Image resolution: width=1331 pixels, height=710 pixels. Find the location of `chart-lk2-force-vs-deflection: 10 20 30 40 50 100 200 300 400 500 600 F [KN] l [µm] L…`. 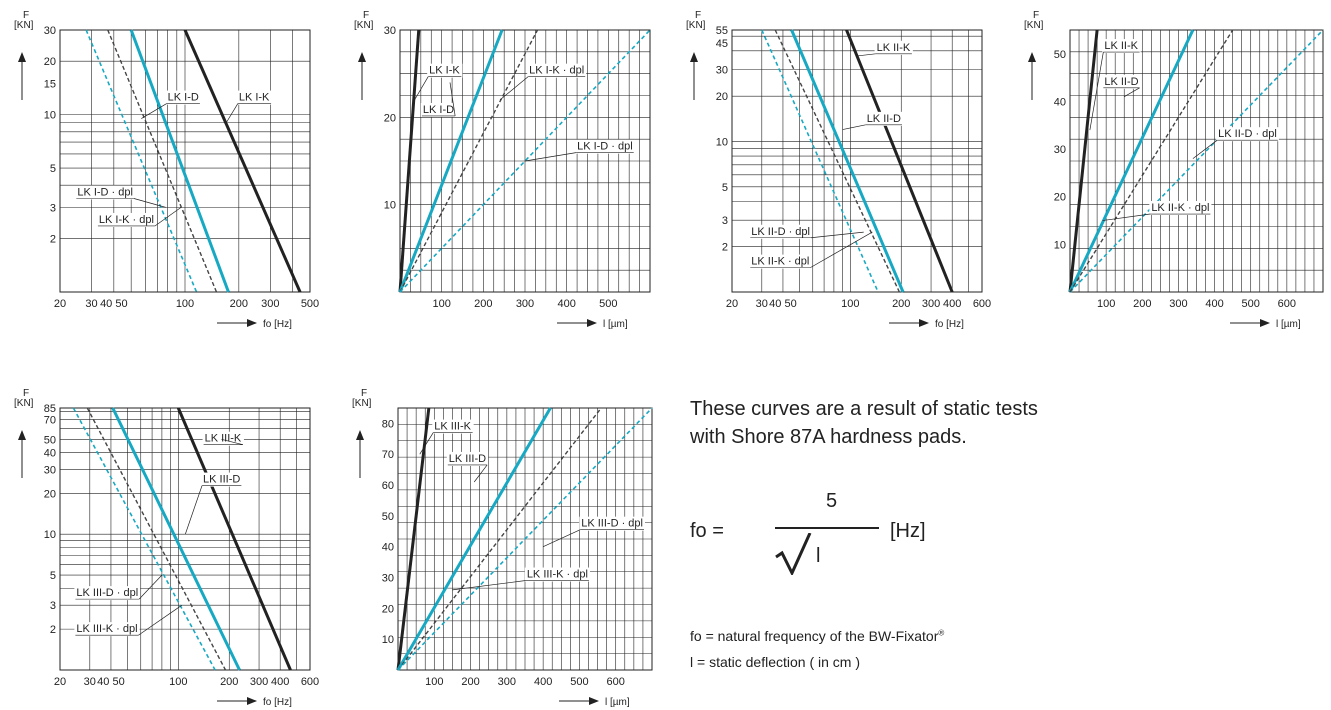

chart-lk2-force-vs-deflection: 10 20 30 40 50 100 200 300 400 500 600 F [KN] l [µm] L… is located at coordinates (1174, 170).